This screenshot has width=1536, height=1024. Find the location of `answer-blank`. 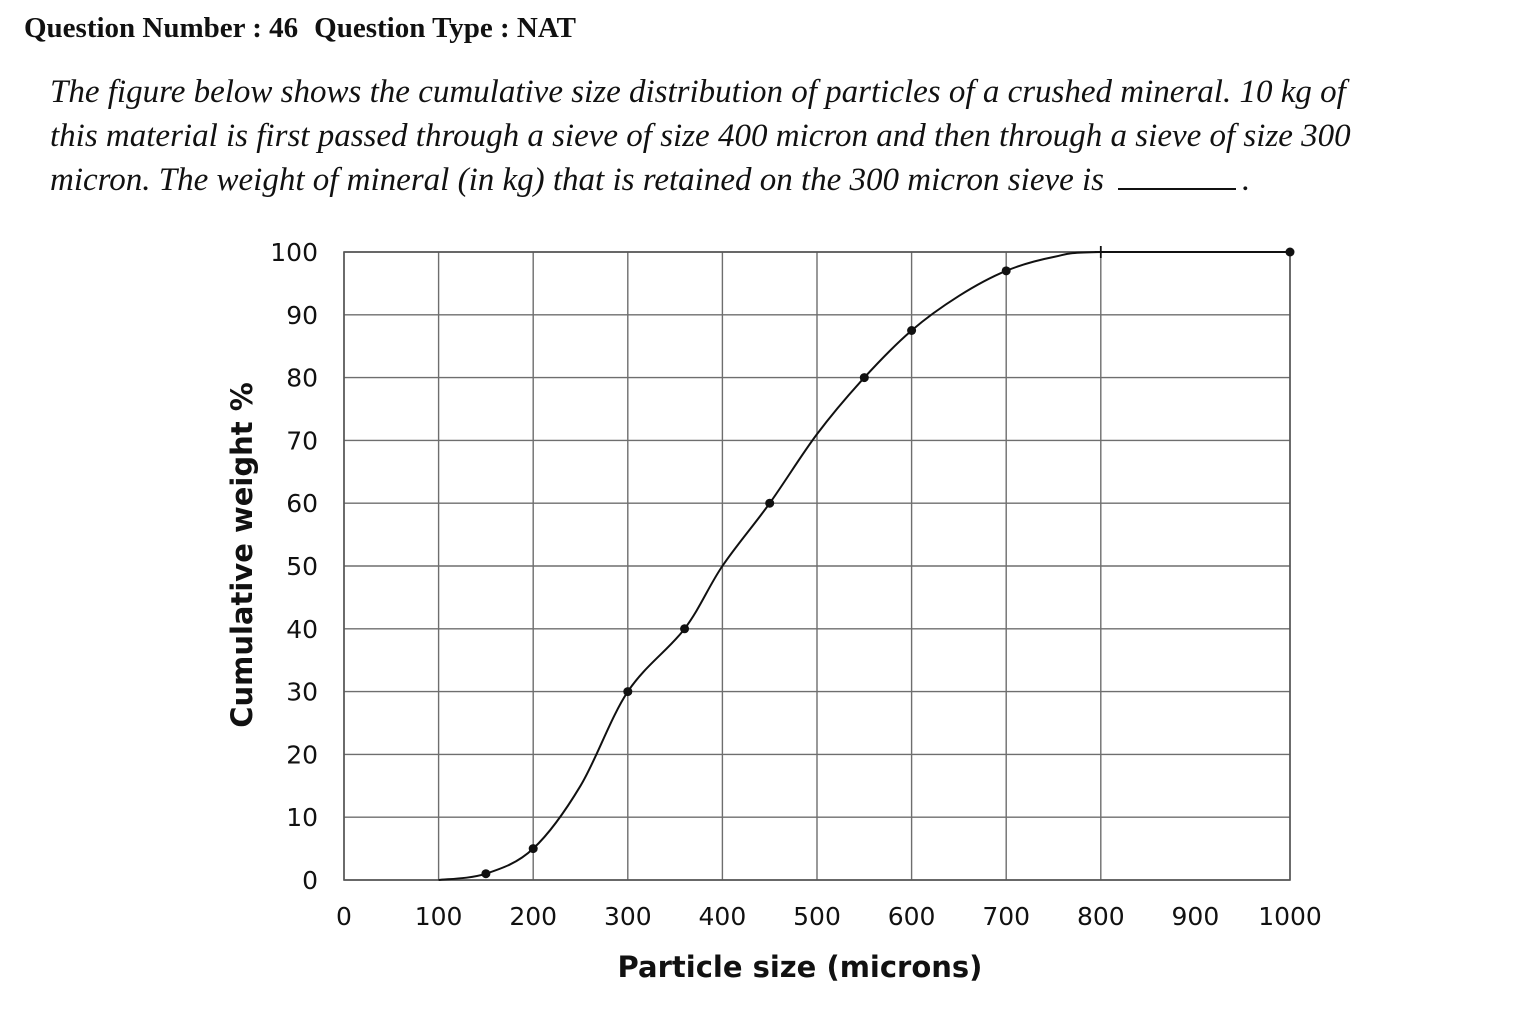

answer-blank is located at coordinates (1177, 175).